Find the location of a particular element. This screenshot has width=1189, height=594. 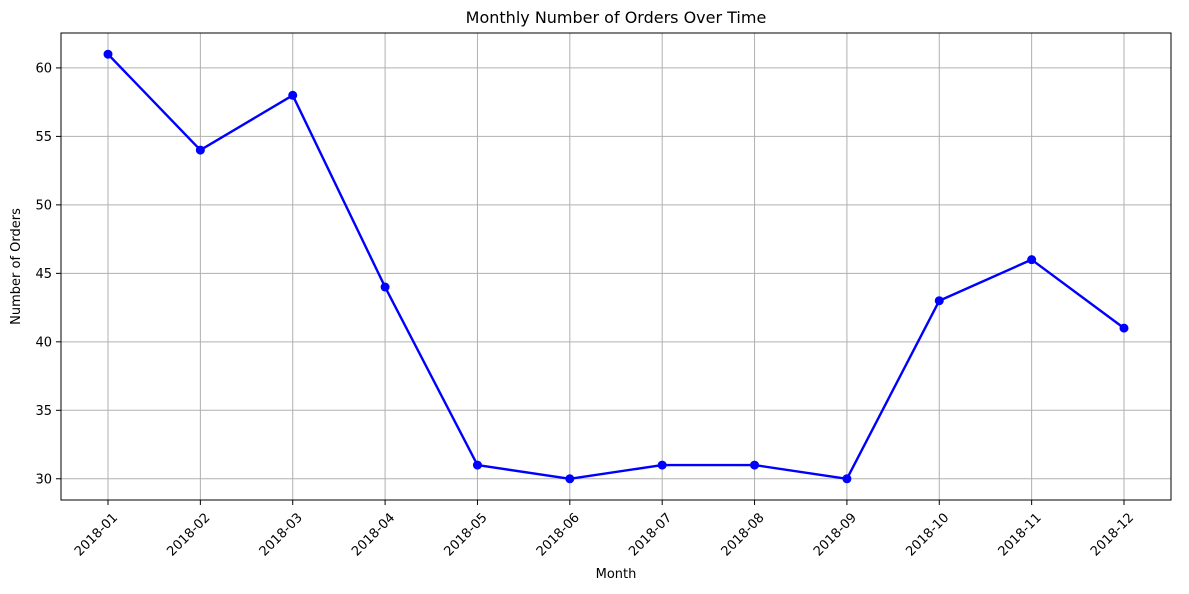

x-tick-label: 2018-04 is located at coordinates (373, 534).